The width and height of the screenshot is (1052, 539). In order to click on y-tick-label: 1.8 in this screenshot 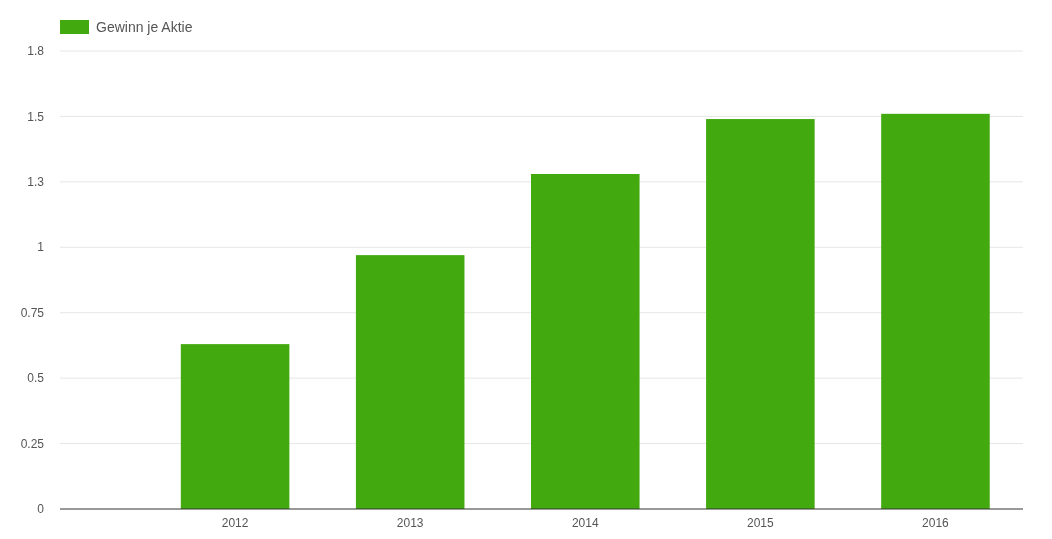, I will do `click(36, 51)`.